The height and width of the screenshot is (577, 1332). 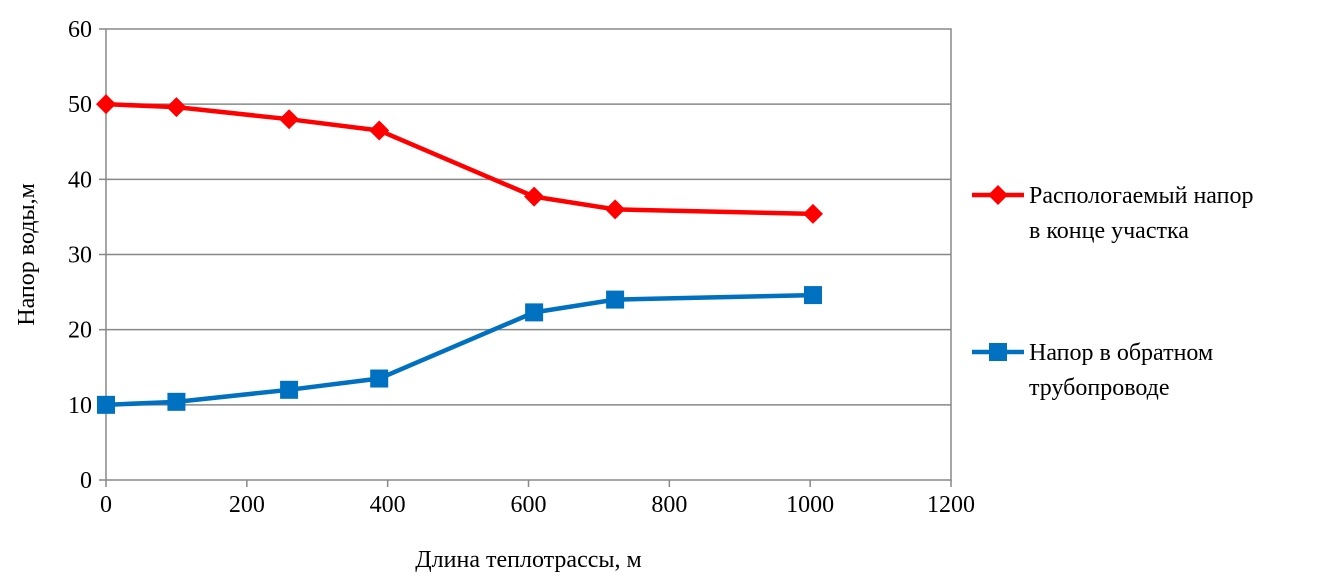 I want to click on legend-item-1: Распологаемый напор в конце участка, so click(x=1112, y=213).